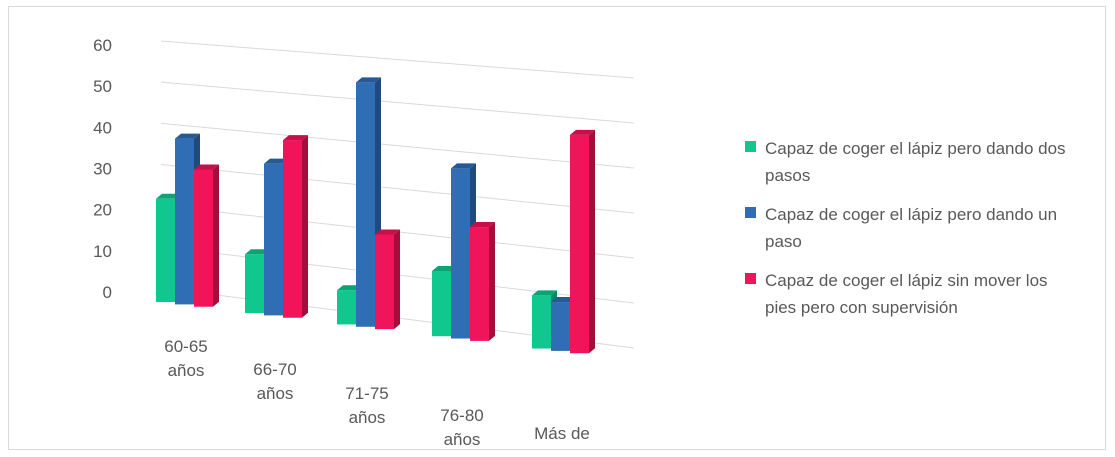 This screenshot has width=1115, height=457. Describe the element at coordinates (102, 169) in the screenshot. I see `y-tick-30: 30` at that location.